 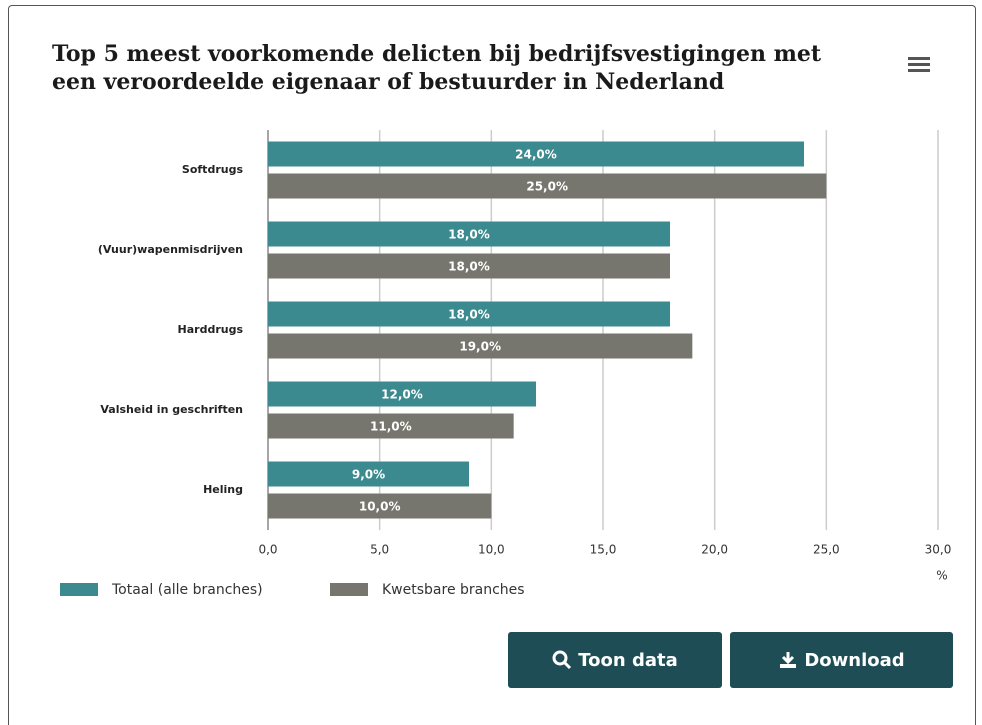 I want to click on x-axis-label: %, so click(x=941, y=576).